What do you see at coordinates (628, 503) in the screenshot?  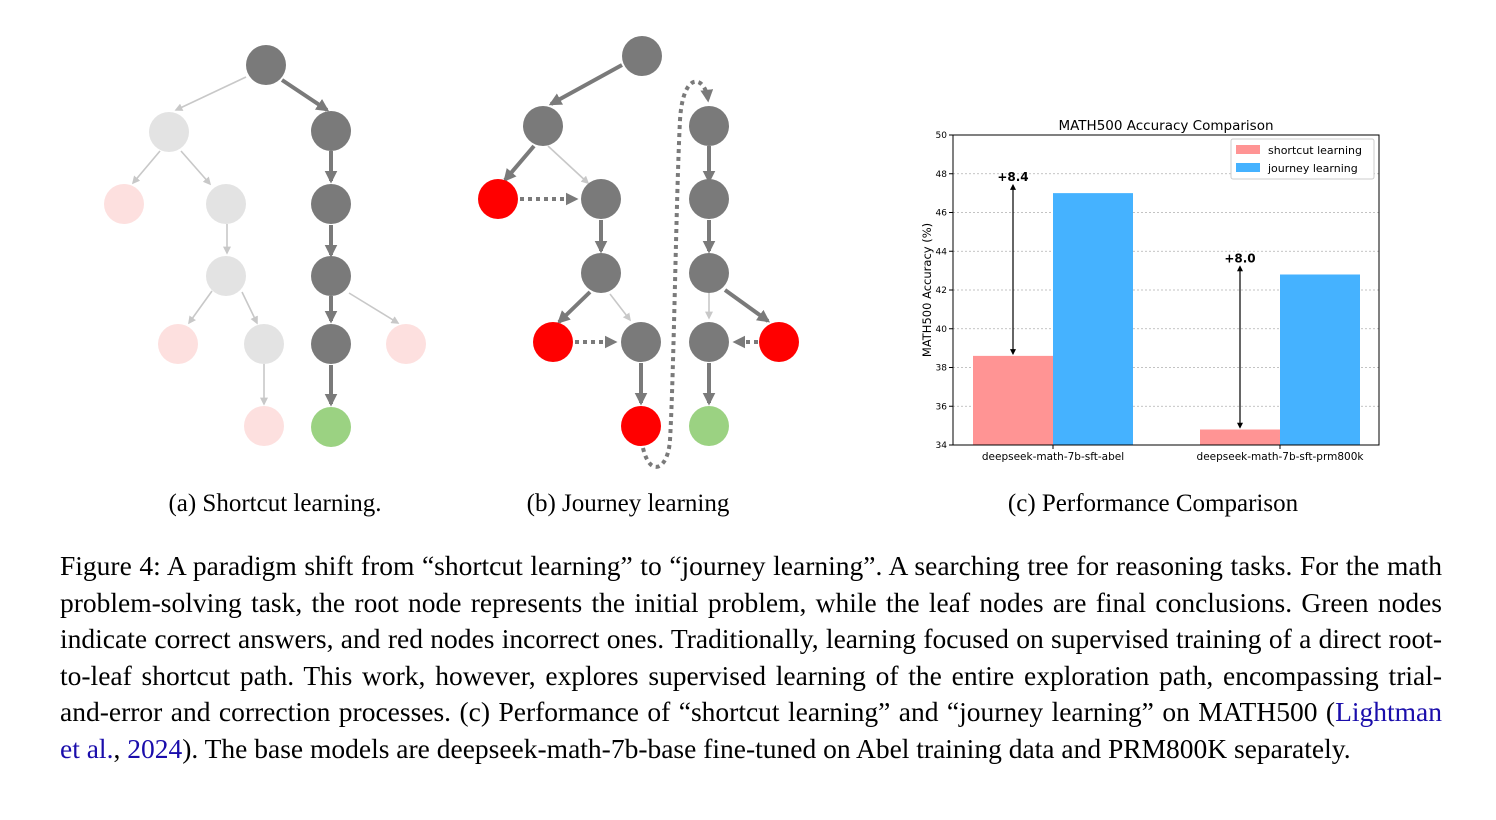 I see `subfigure-b-label: (b) Journey learning` at bounding box center [628, 503].